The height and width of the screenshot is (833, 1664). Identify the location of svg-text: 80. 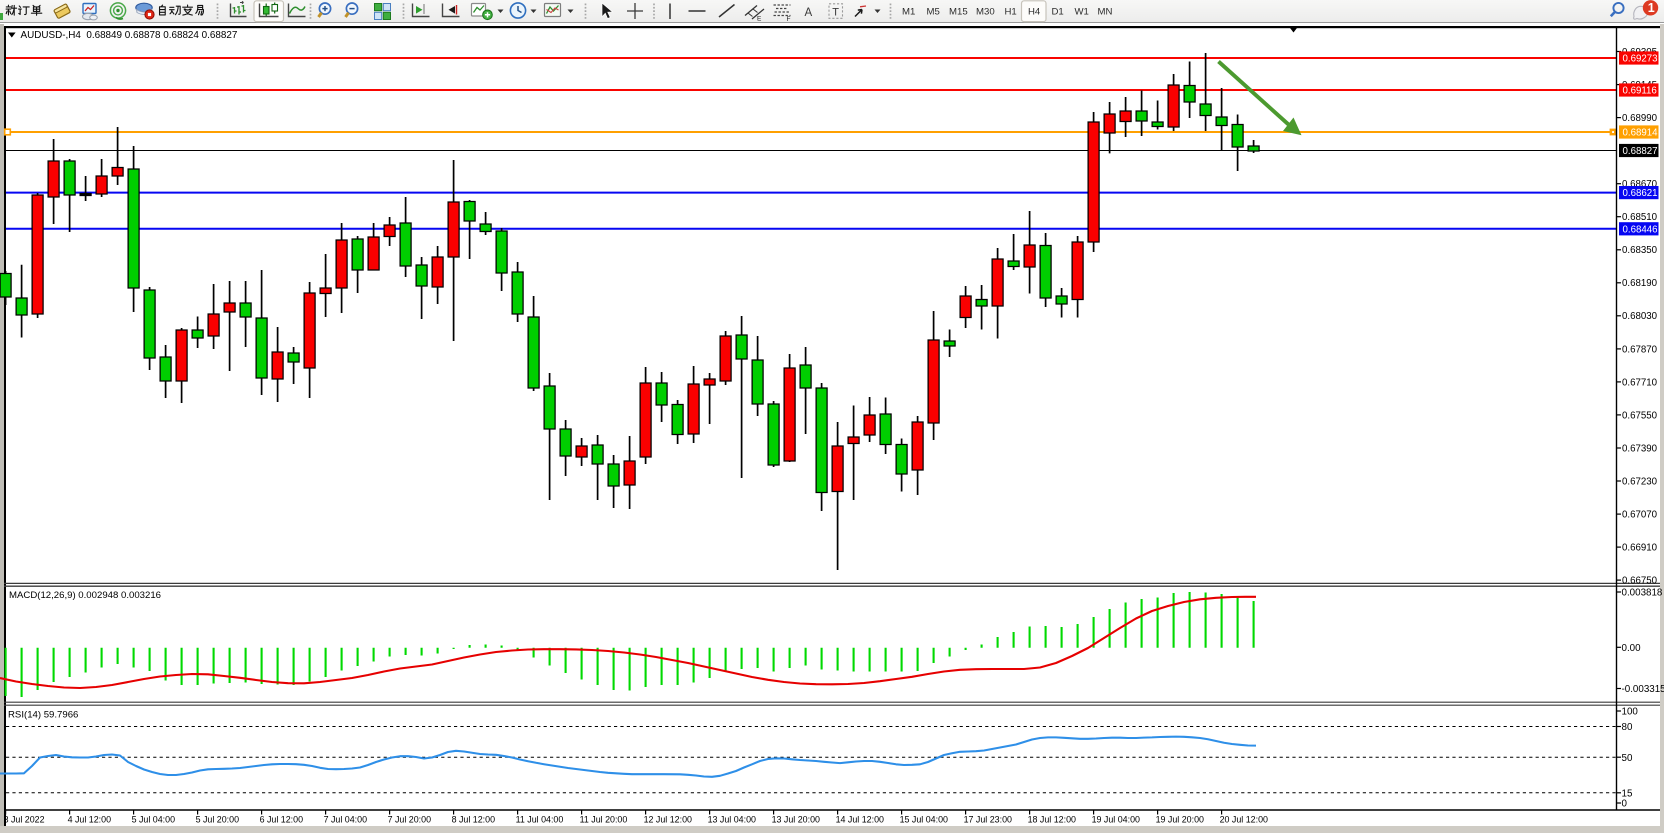
(1627, 727).